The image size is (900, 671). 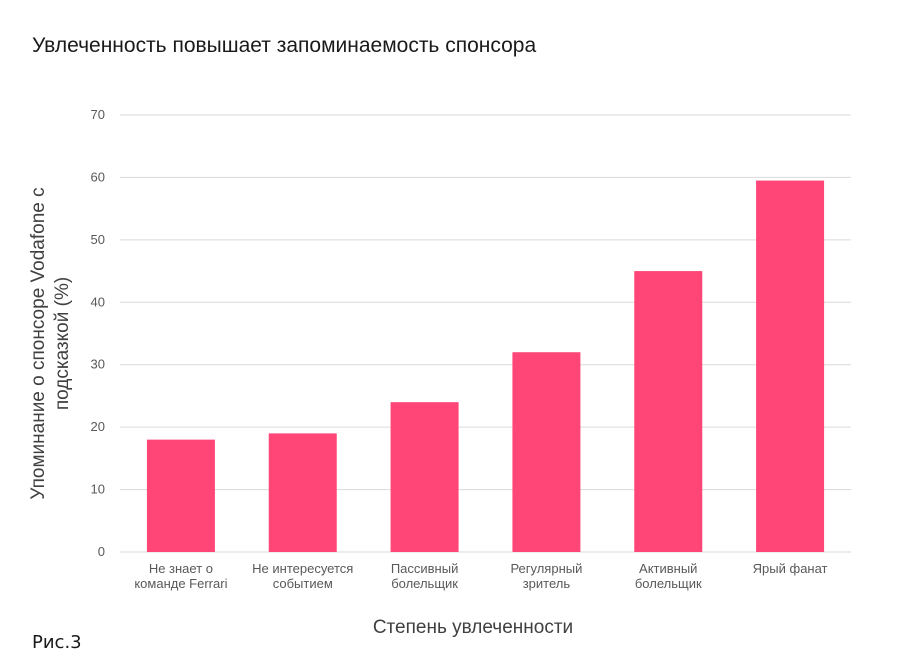 I want to click on x-tick-label: Активный болельщик, so click(x=668, y=576).